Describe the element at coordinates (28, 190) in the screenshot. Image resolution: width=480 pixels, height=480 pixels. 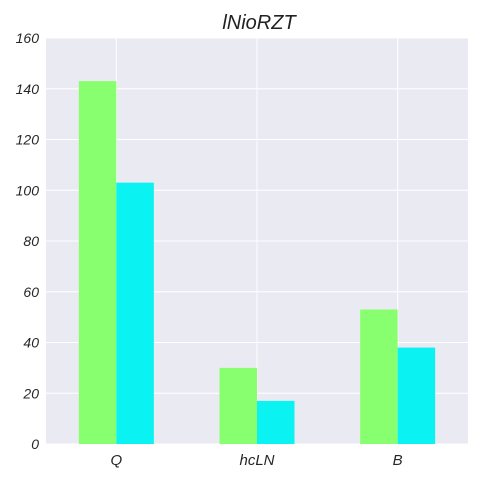
I see `y-tick-label: 100` at that location.